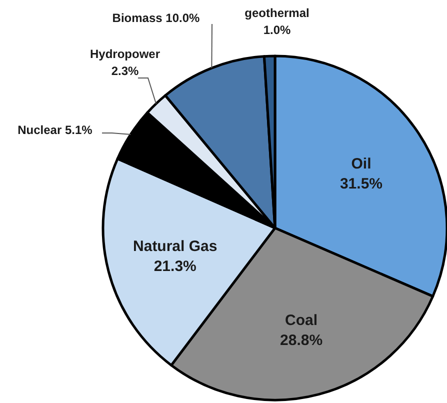 This screenshot has height=403, width=447. Describe the element at coordinates (175, 246) in the screenshot. I see `slice-label: Natural Gas` at that location.